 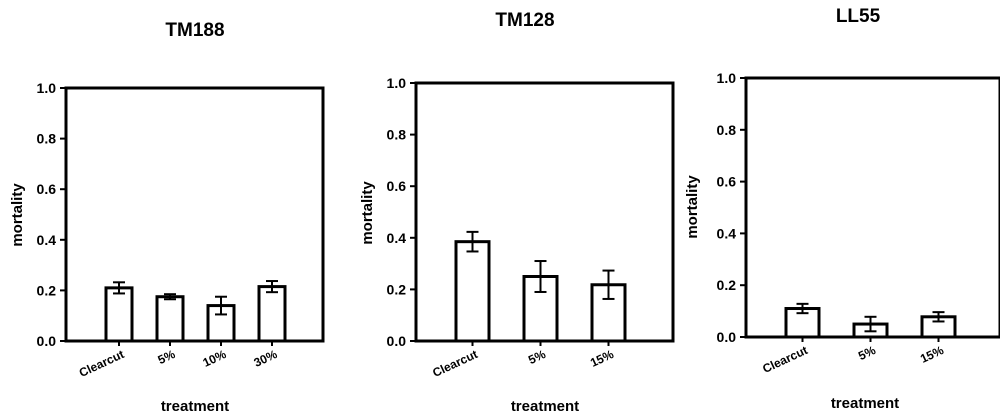 What do you see at coordinates (194, 30) in the screenshot?
I see `chart-title: TM188` at bounding box center [194, 30].